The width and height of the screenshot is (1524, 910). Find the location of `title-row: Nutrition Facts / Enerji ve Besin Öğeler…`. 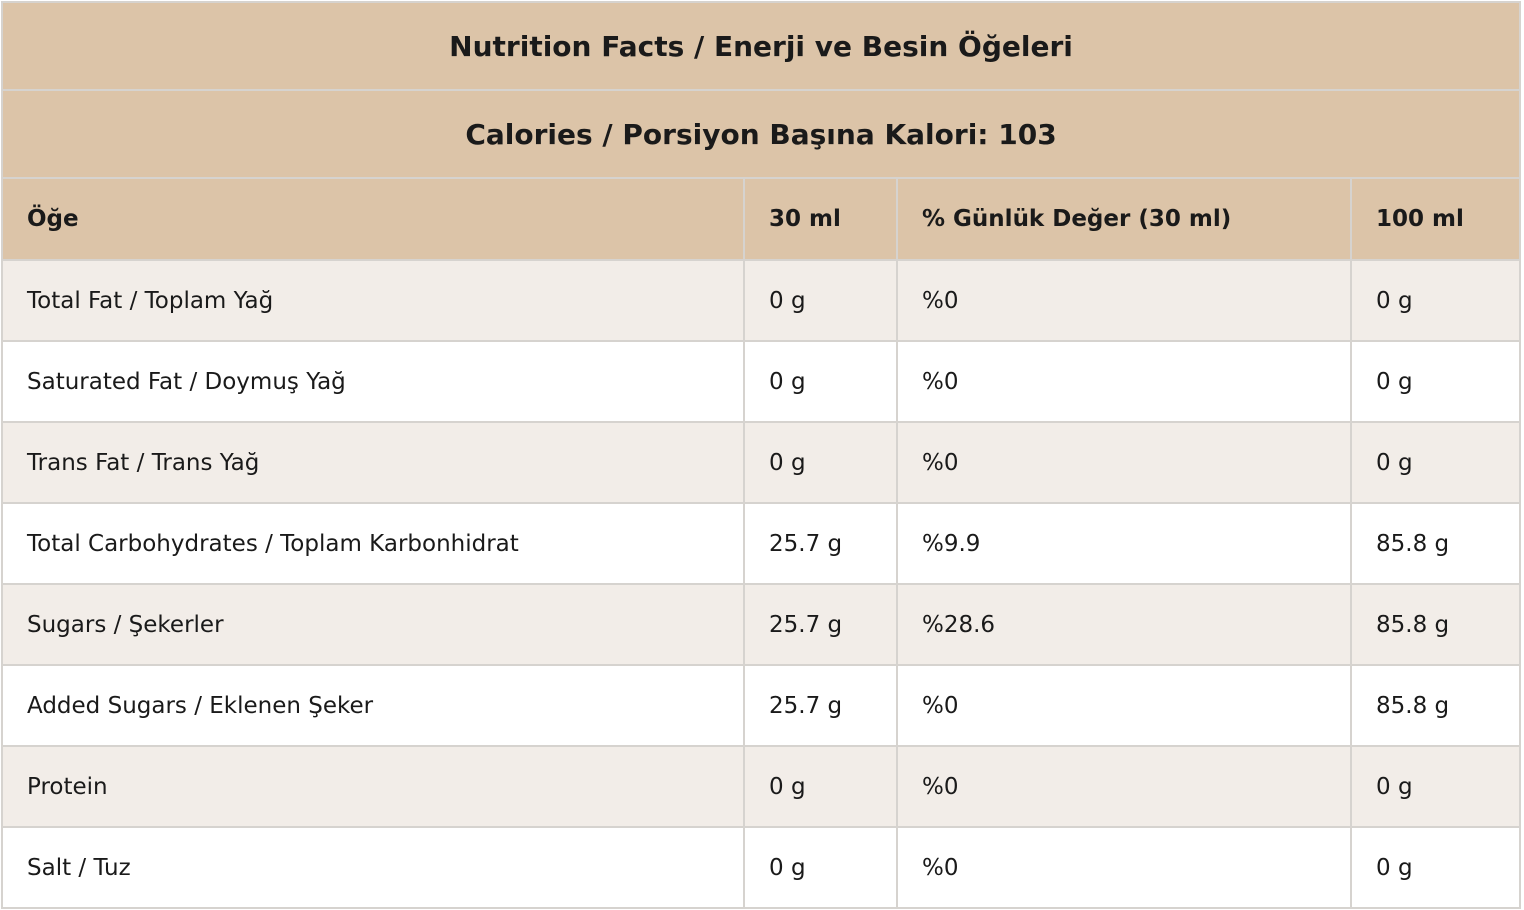

title-row: Nutrition Facts / Enerji ve Besin Öğeler… is located at coordinates (761, 46).